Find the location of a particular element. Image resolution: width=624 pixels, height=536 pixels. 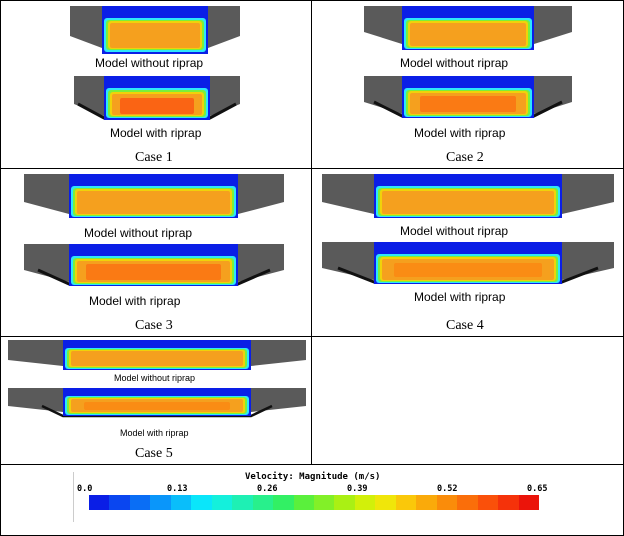

case-4-title: Case 4 is located at coordinates (465, 325).